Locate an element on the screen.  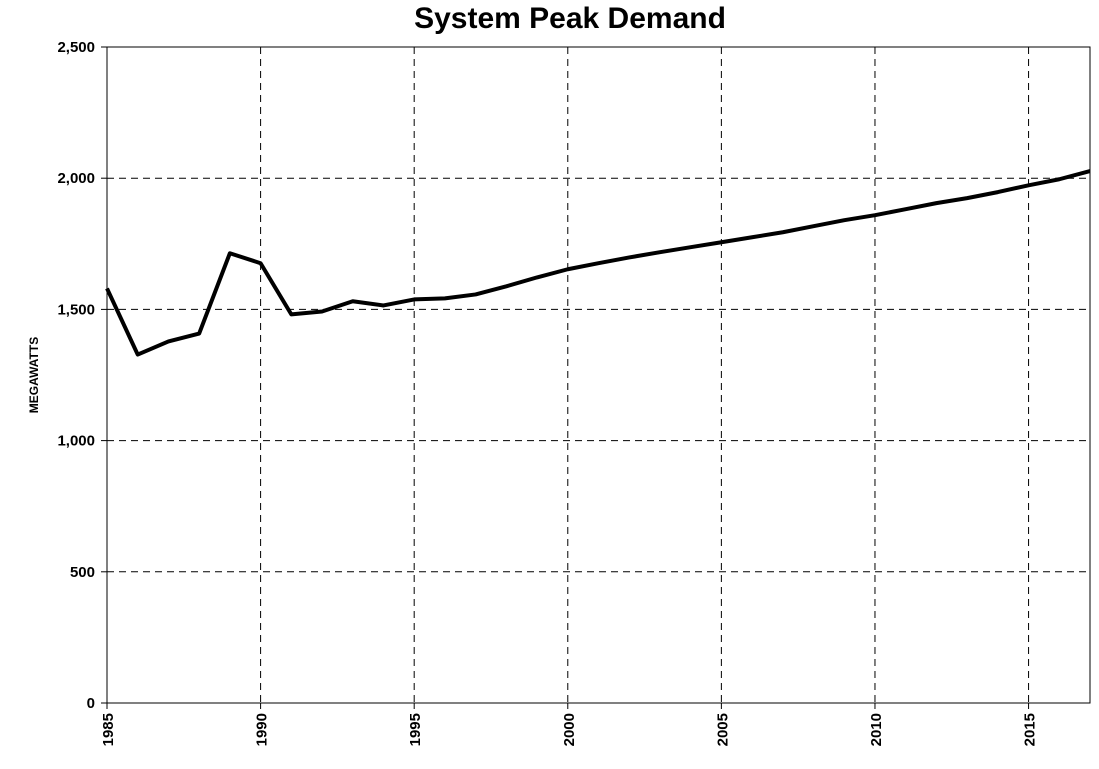
y-tick-label: 0 is located at coordinates (91, 703).